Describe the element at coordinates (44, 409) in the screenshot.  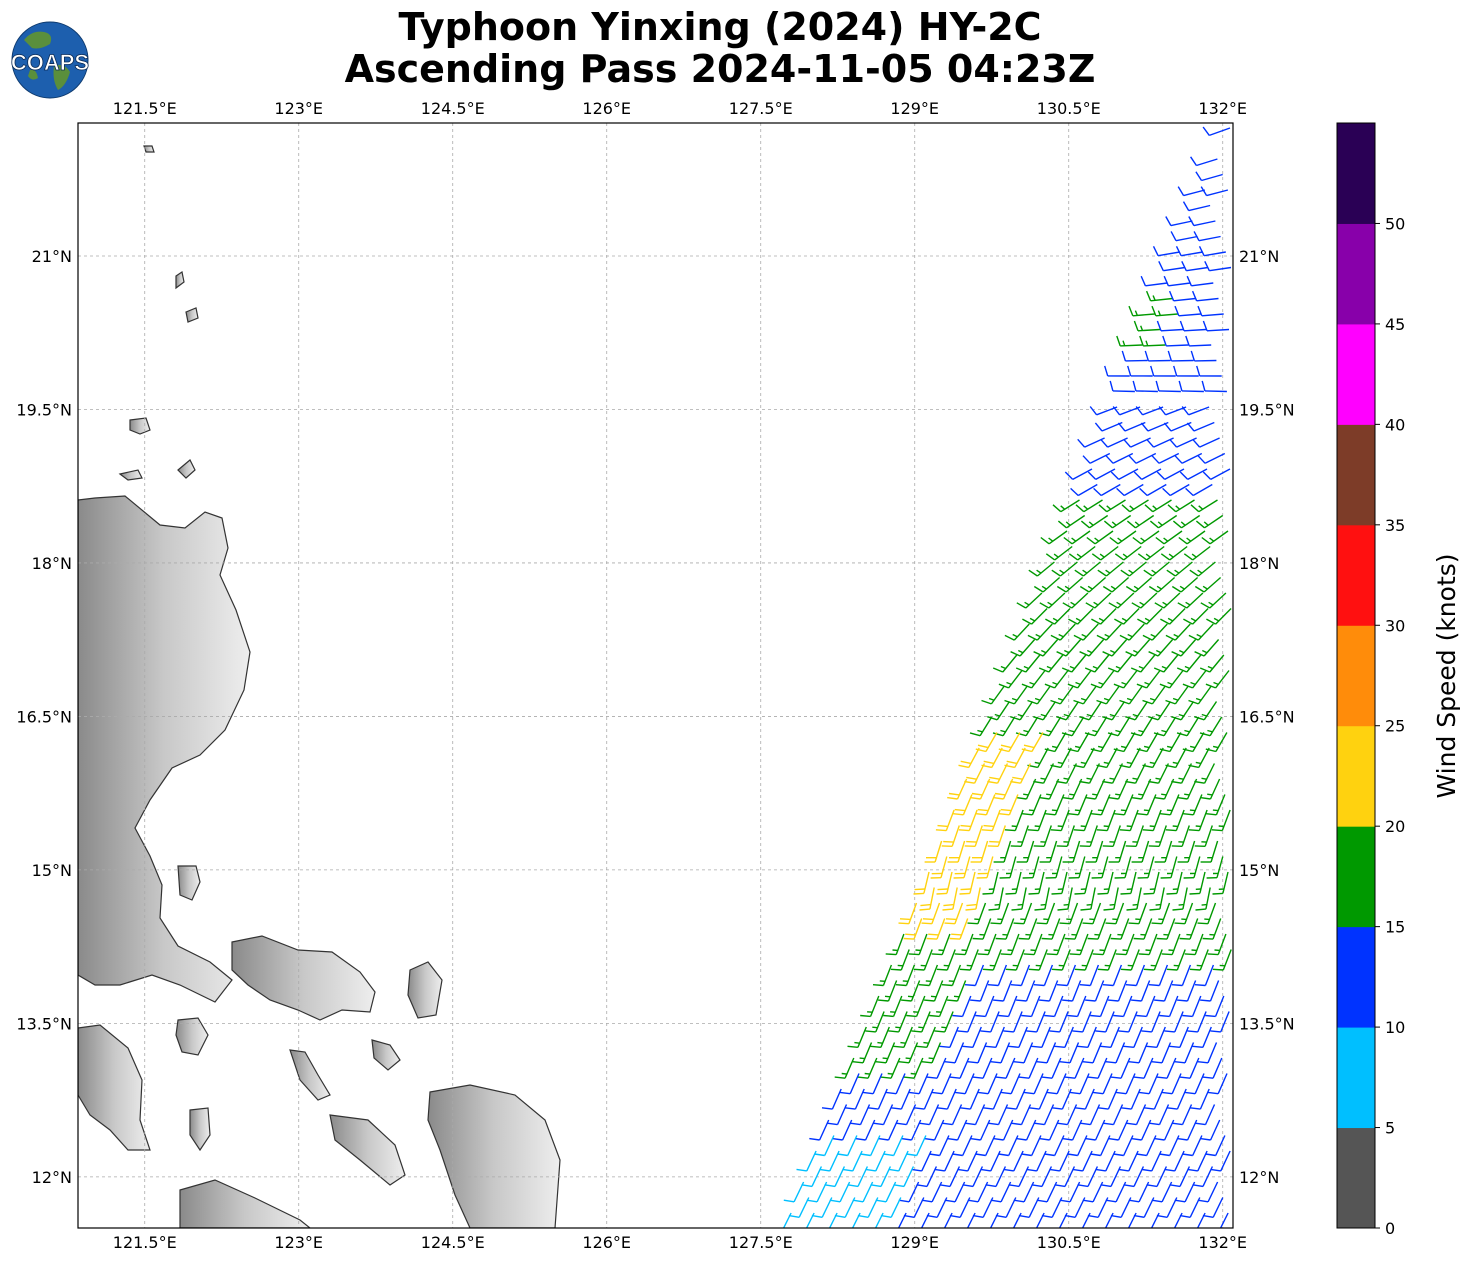
I see `lat-tick-left-1: 19.5°N` at that location.